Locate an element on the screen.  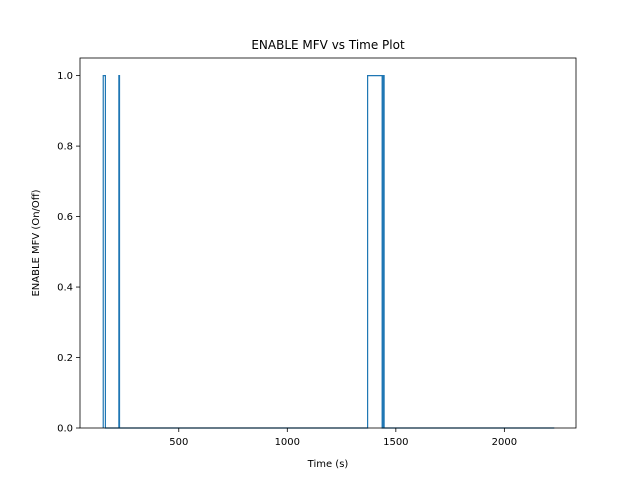
y-tick-label-1: 0.2 is located at coordinates (65, 358).